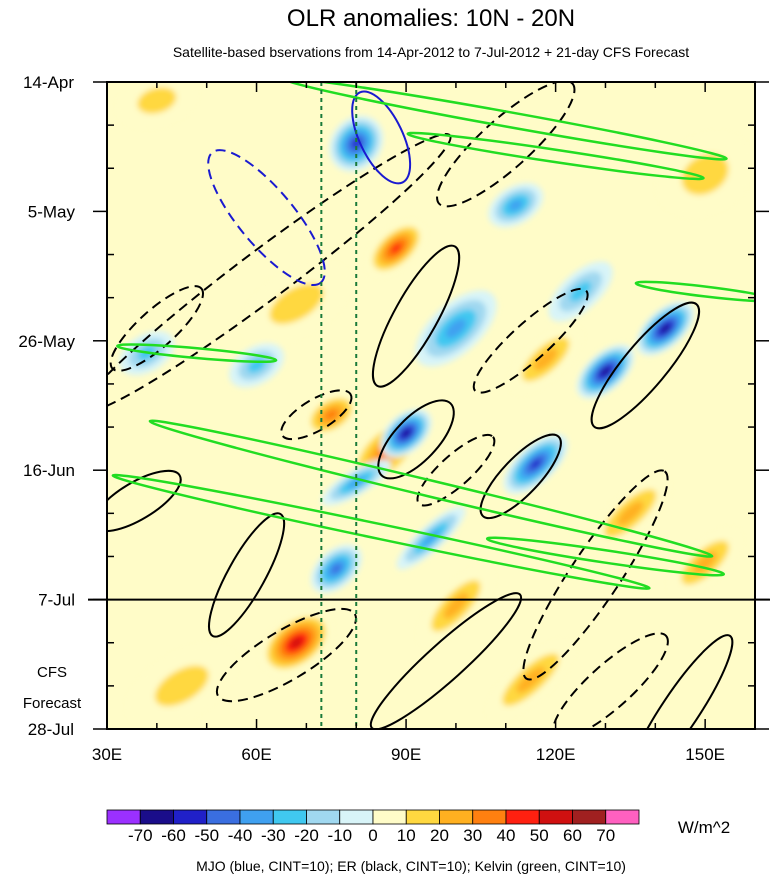  I want to click on colorbar: -70 -60 -50 -40 -30 -20 -10 0 10 20 30 40 50 60 70, so click(373, 827).